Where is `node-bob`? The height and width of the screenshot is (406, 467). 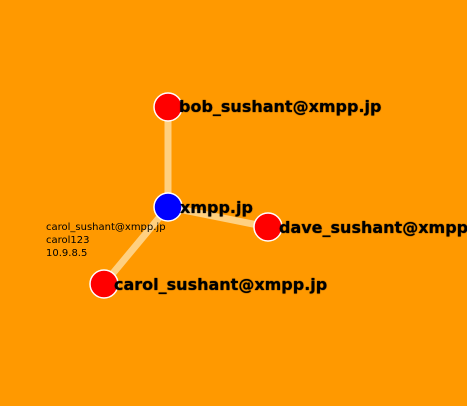
node-bob is located at coordinates (168, 107).